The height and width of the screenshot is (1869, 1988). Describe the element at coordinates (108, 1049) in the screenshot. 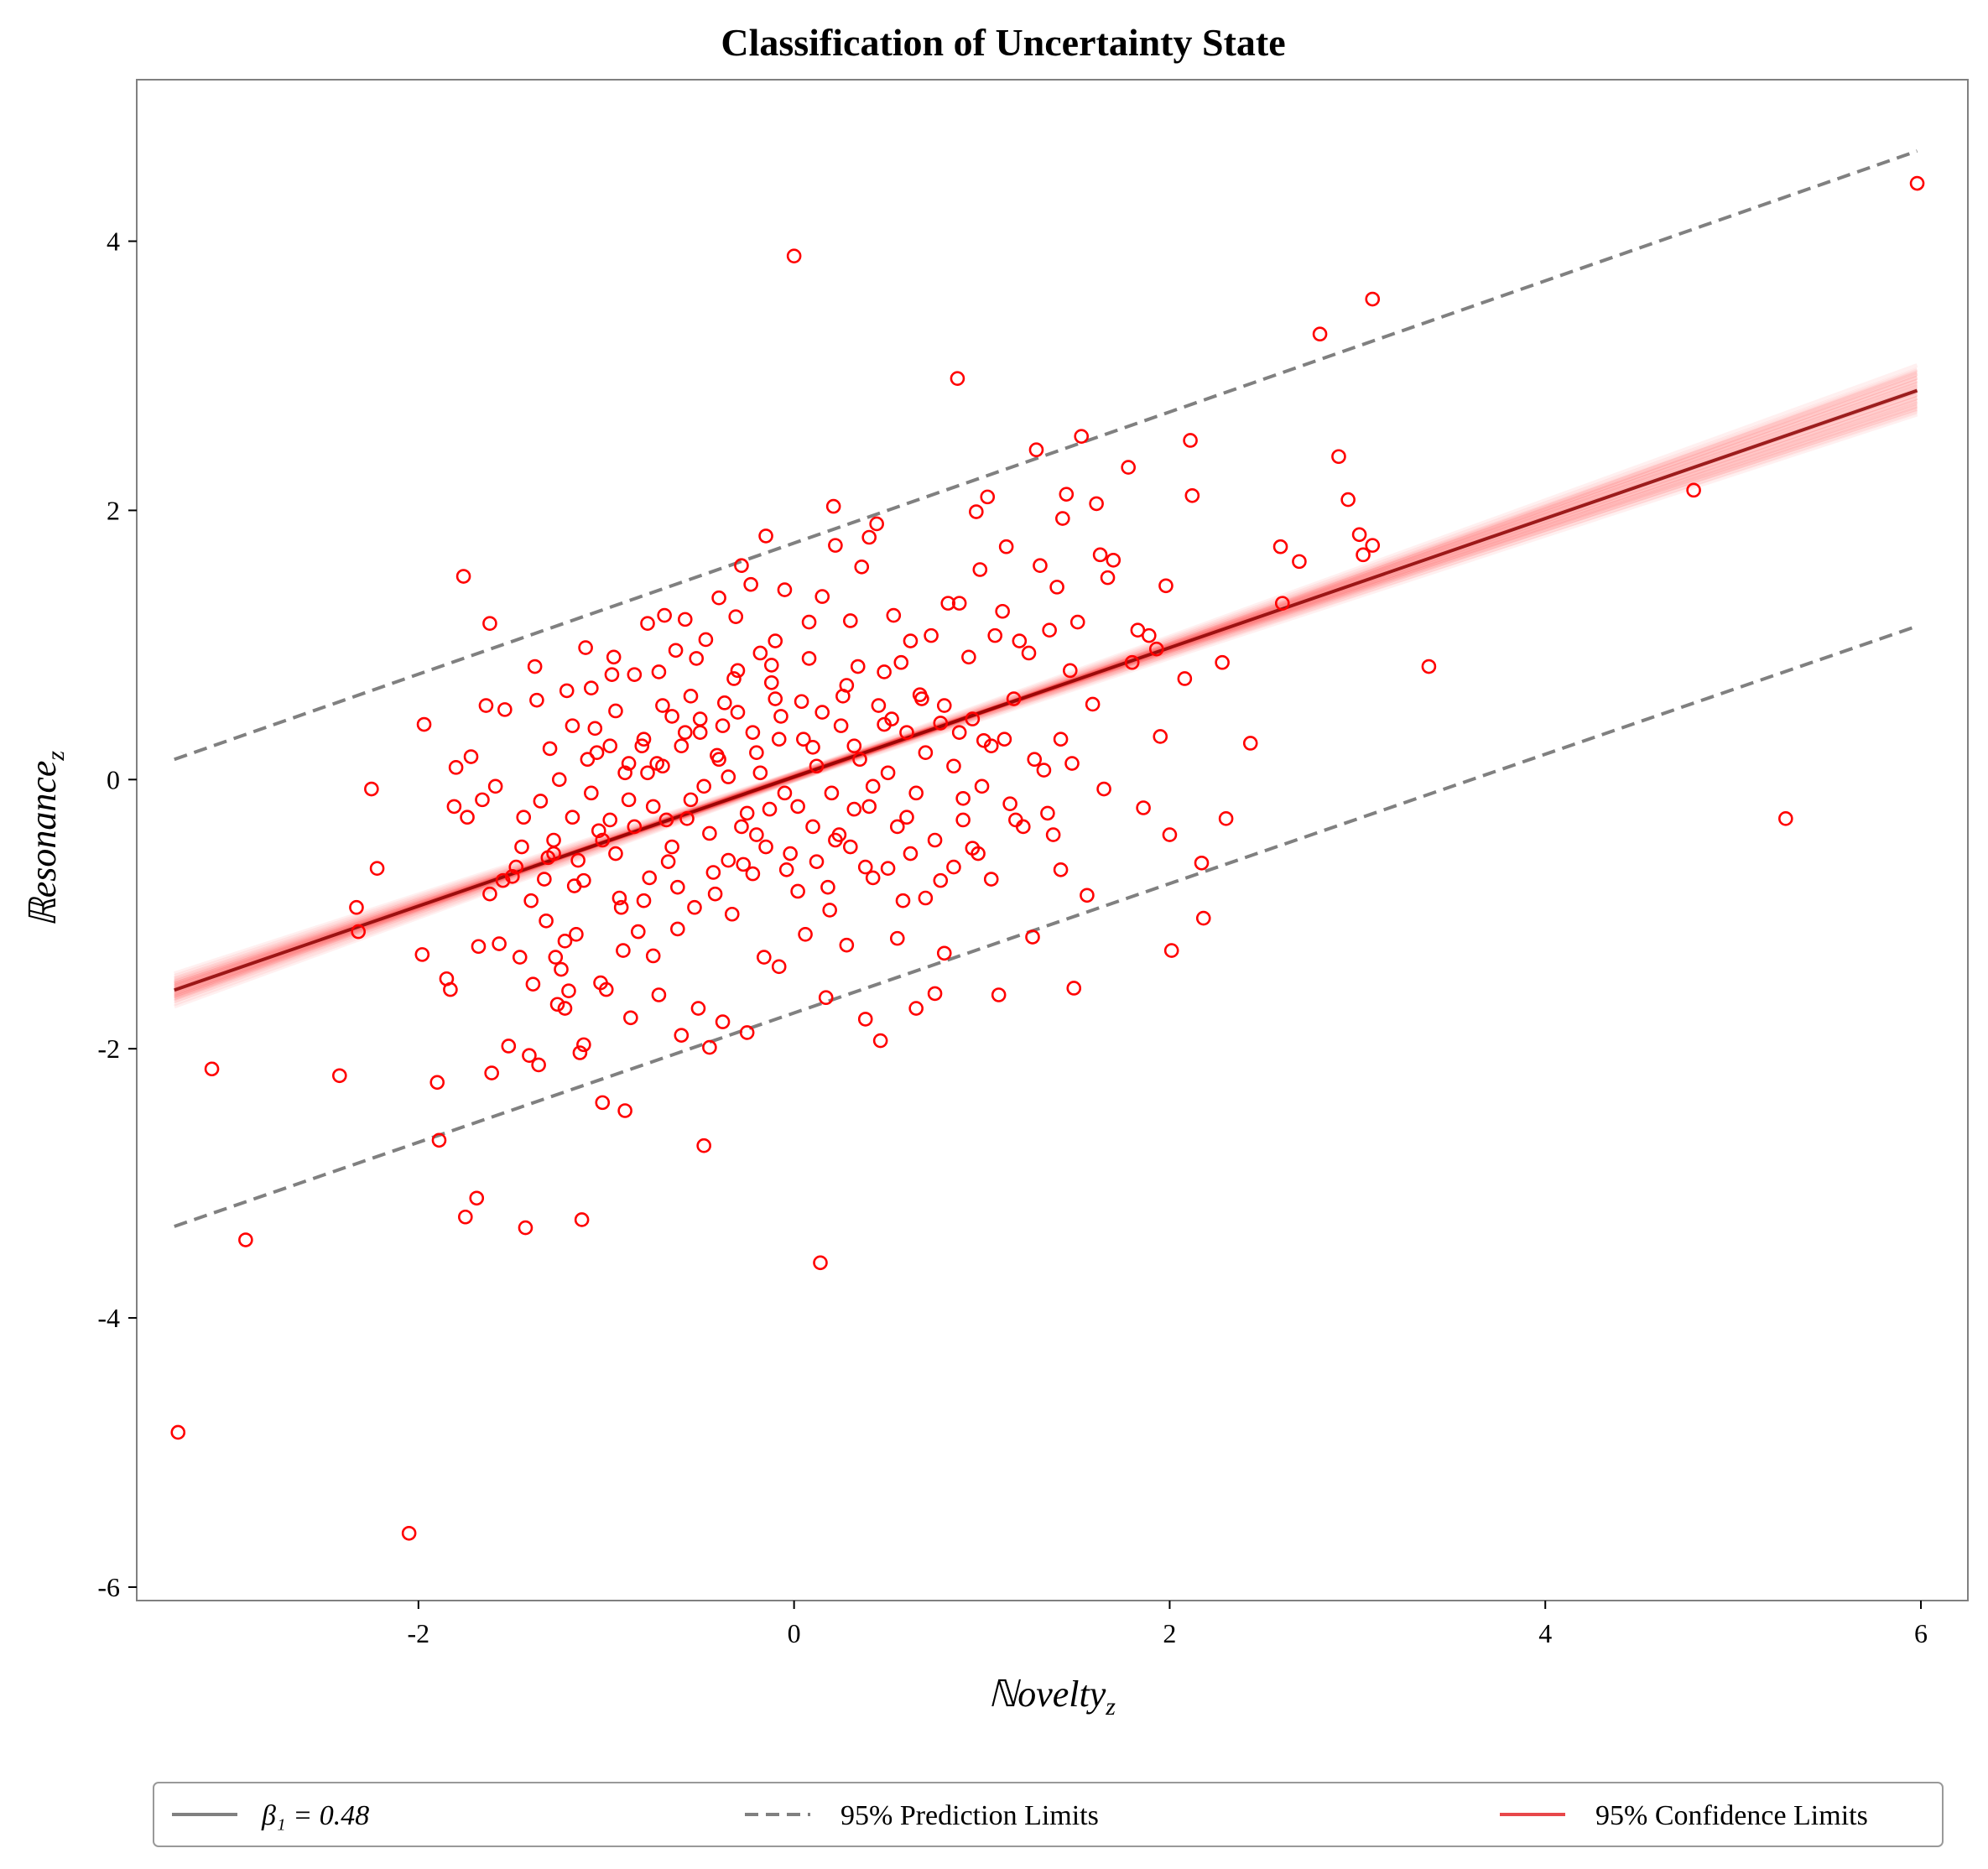

I see `y-tick-label: -2` at that location.